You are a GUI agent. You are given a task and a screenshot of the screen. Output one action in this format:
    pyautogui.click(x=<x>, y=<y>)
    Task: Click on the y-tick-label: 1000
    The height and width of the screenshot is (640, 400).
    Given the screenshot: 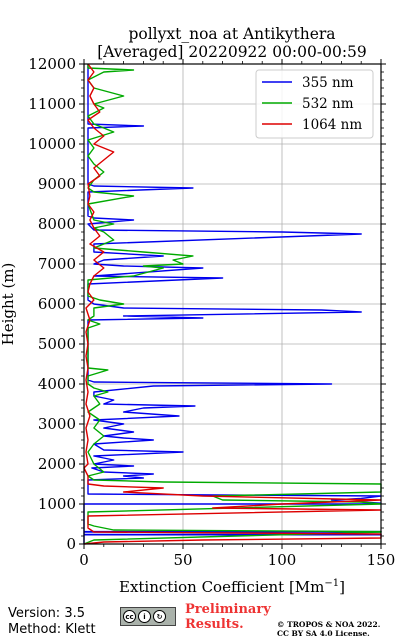 What is the action you would take?
    pyautogui.click(x=57, y=504)
    